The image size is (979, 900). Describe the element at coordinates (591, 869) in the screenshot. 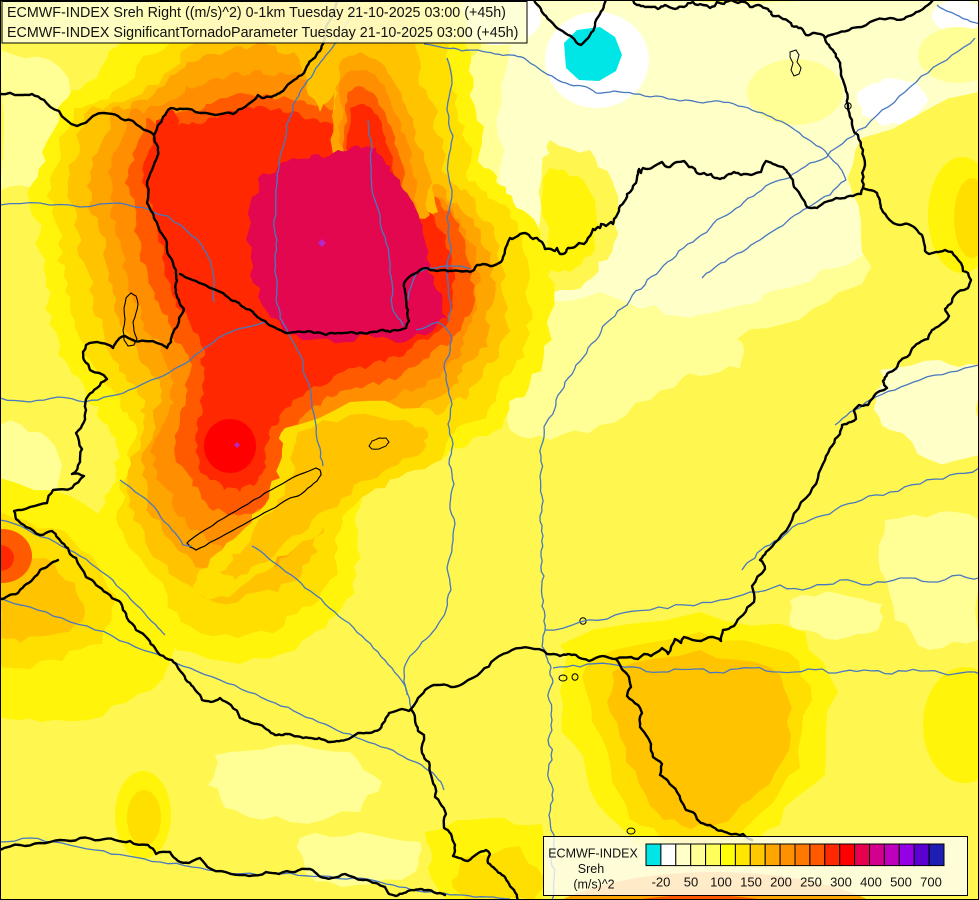

I see `svg-text: Sreh` at that location.